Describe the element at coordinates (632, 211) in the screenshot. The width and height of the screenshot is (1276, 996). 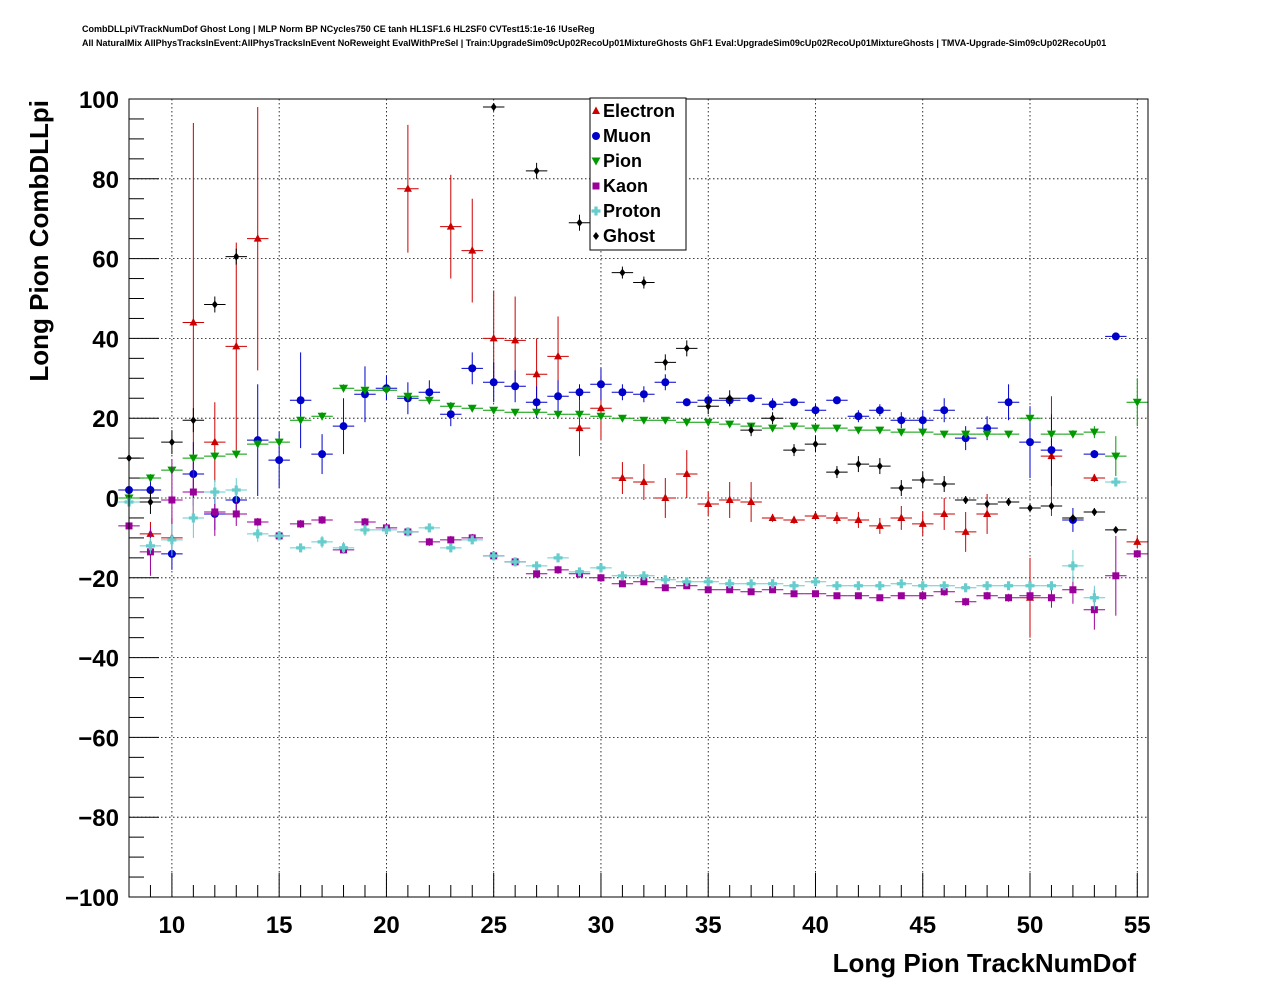
I see `legend-label-proton: Proton` at that location.